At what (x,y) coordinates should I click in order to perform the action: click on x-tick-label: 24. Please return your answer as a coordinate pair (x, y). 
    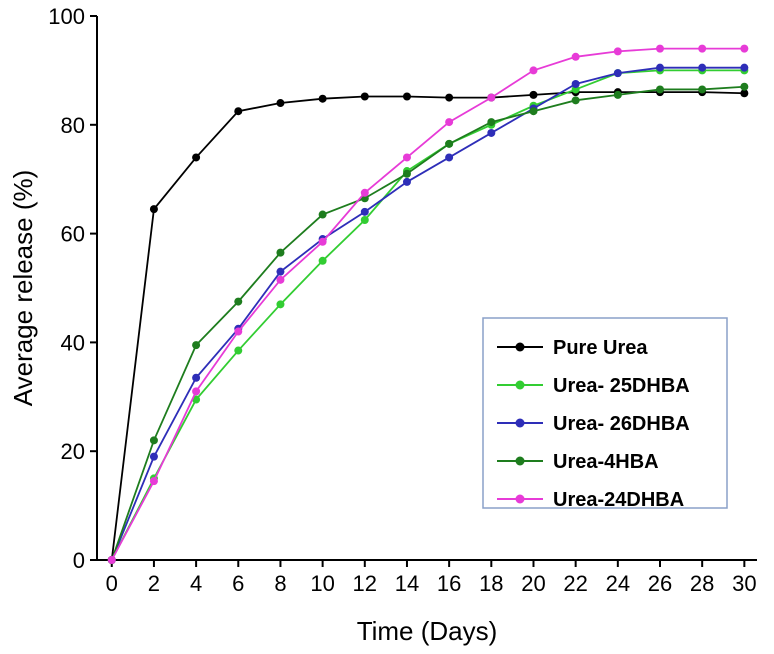
    Looking at the image, I should click on (618, 583).